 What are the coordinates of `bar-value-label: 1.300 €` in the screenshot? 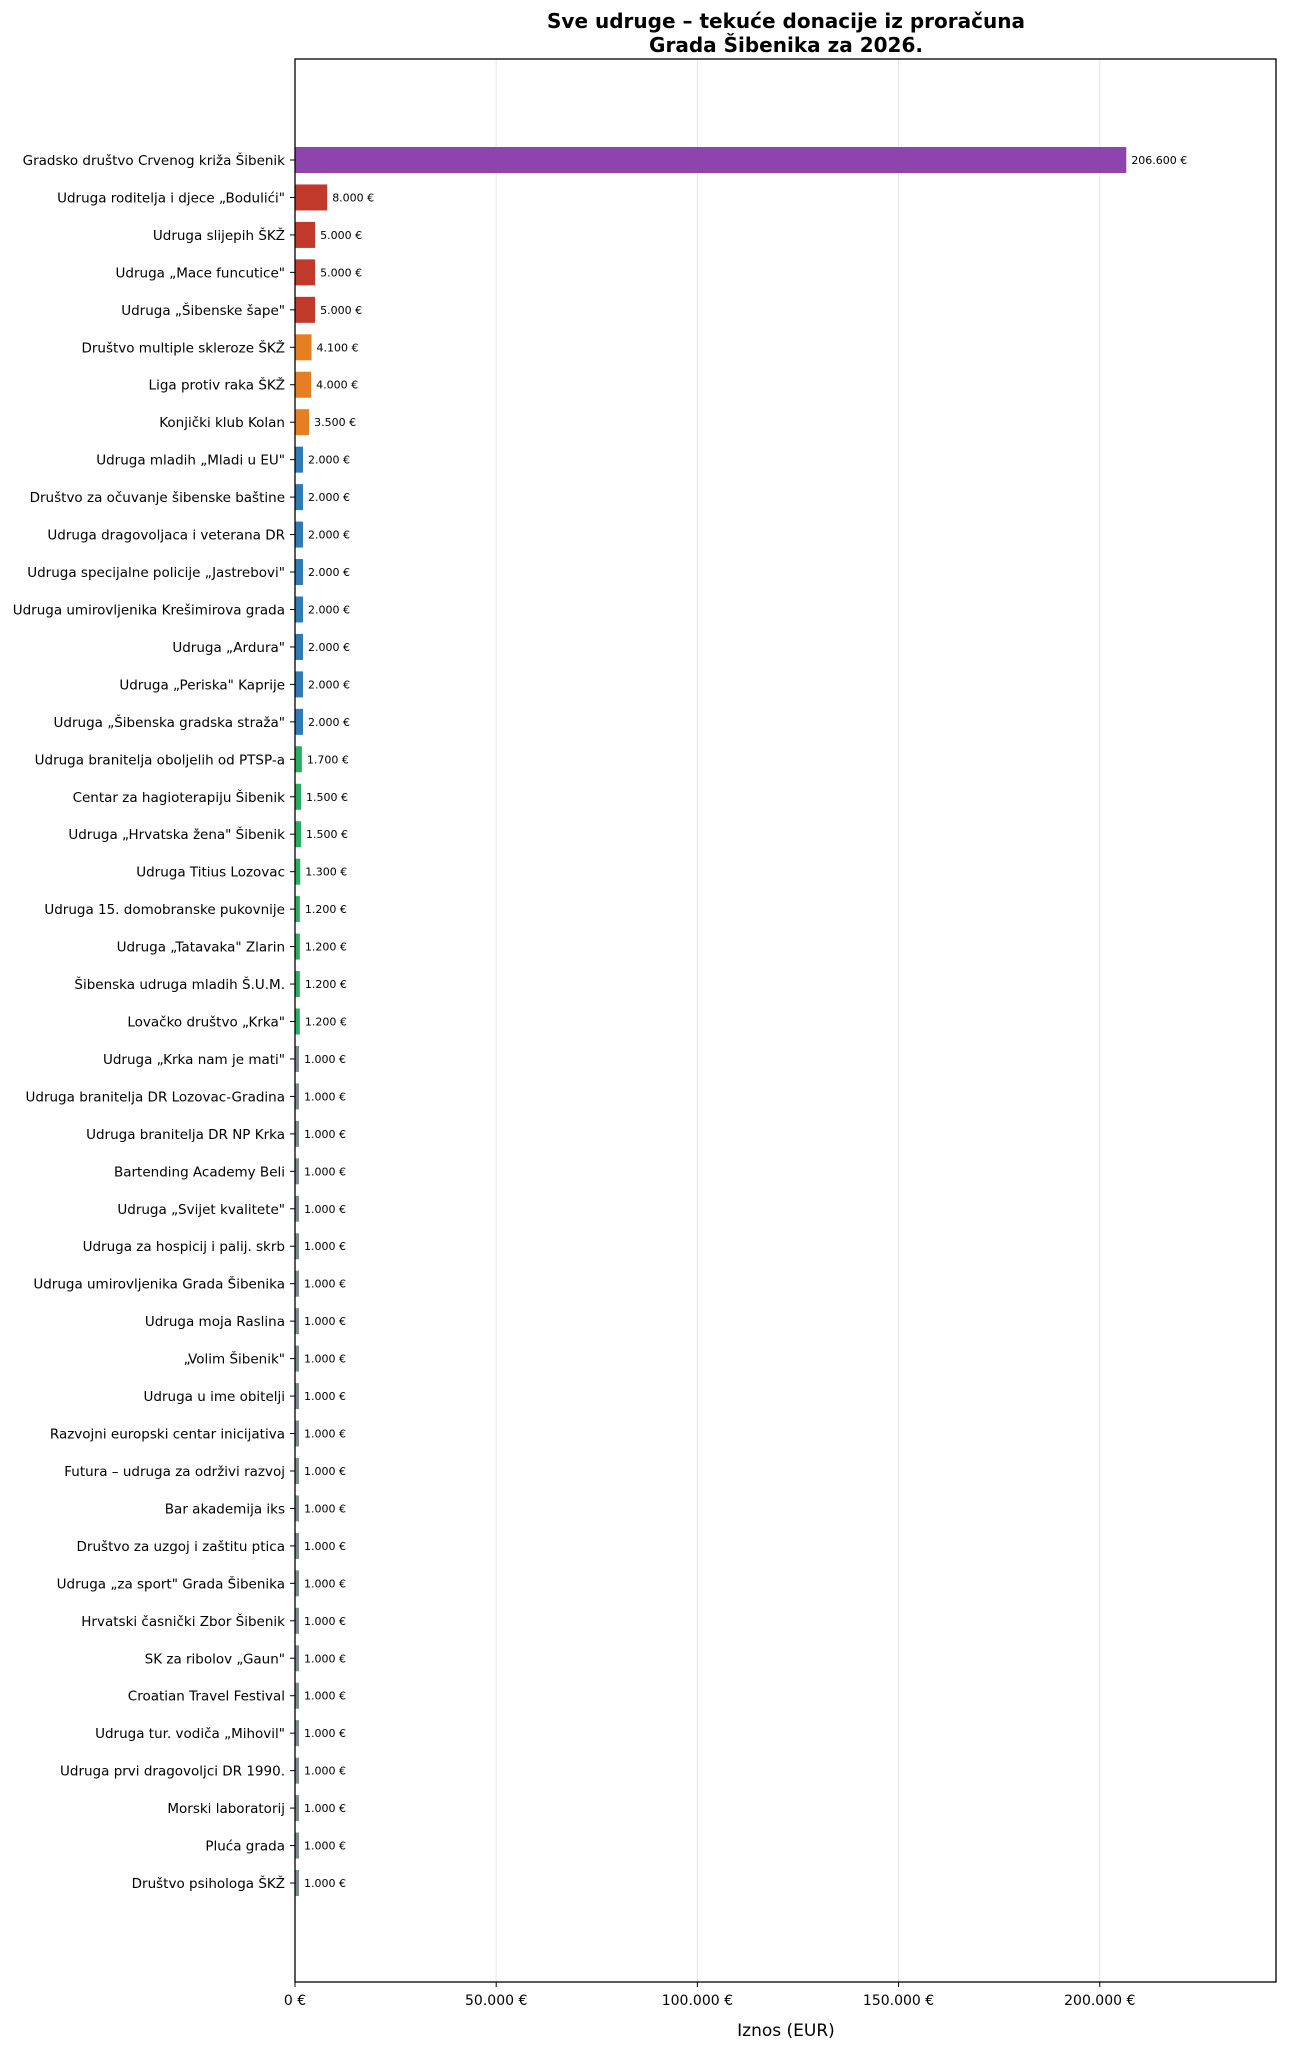 It's located at (326, 872).